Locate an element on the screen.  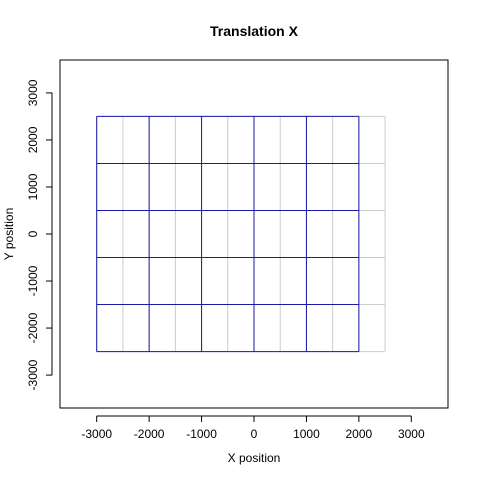
y-axis-label: Y position is located at coordinates (9, 234).